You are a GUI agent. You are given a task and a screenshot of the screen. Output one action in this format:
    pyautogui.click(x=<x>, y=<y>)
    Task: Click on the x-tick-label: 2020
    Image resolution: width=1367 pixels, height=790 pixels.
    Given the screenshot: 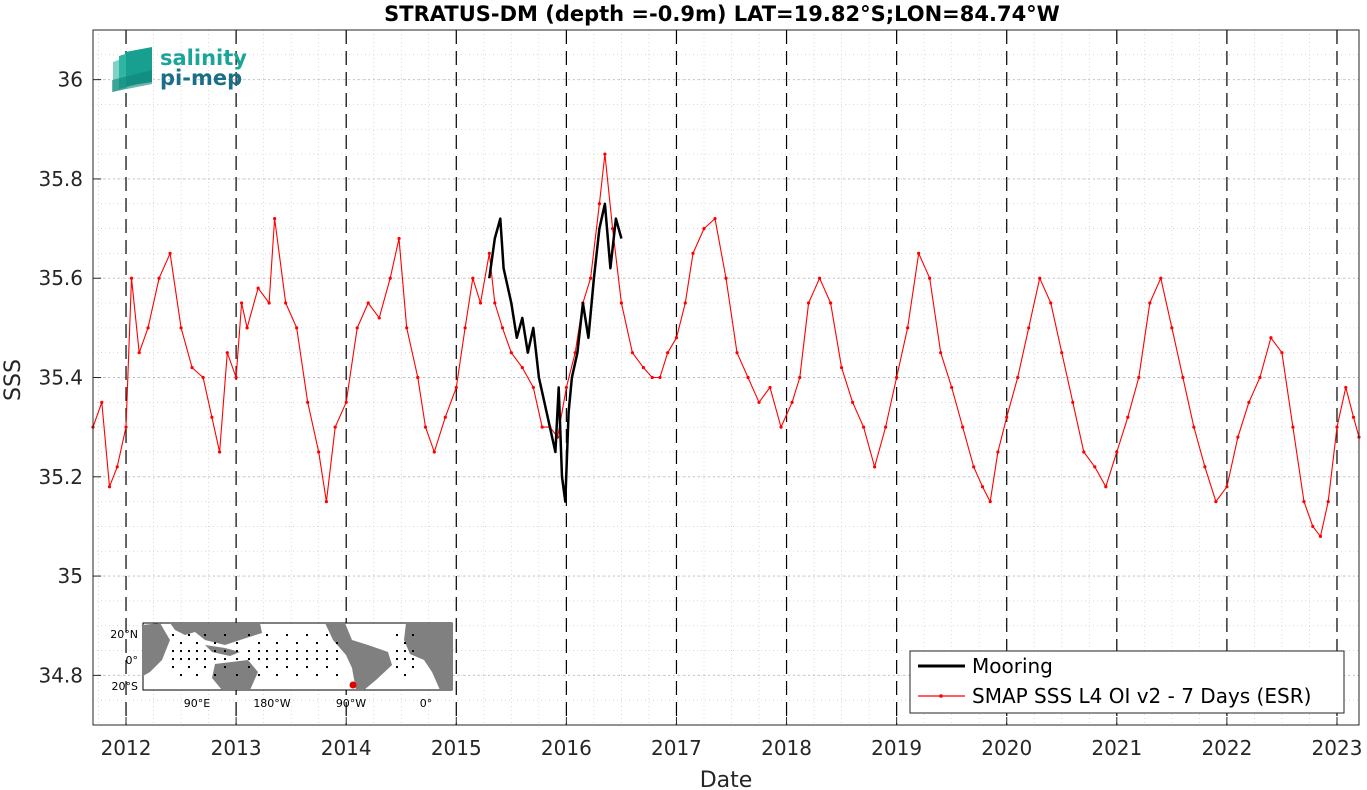 What is the action you would take?
    pyautogui.click(x=1006, y=748)
    